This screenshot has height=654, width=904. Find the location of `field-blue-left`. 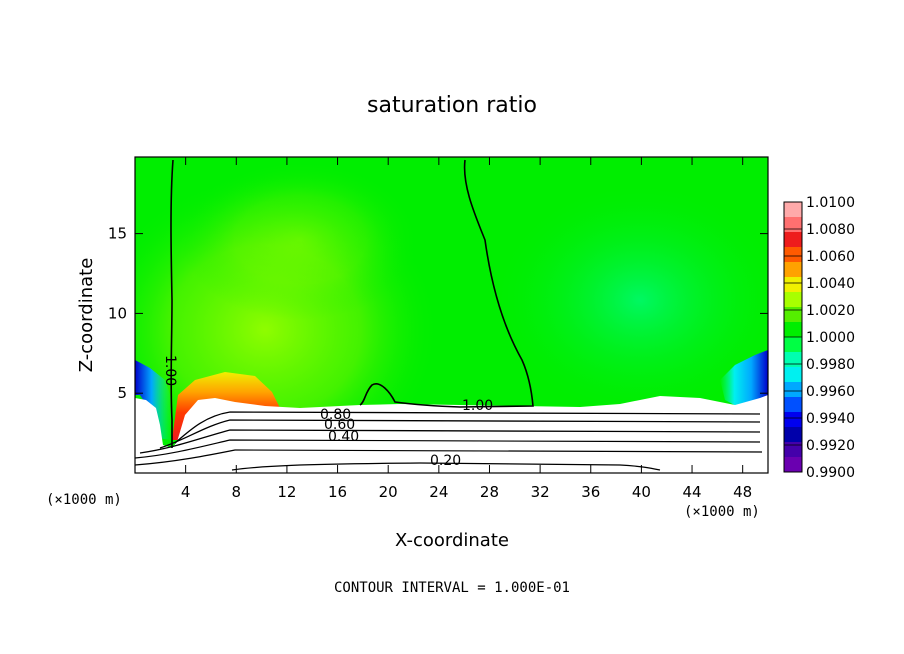

field-blue-left is located at coordinates (153, 400).